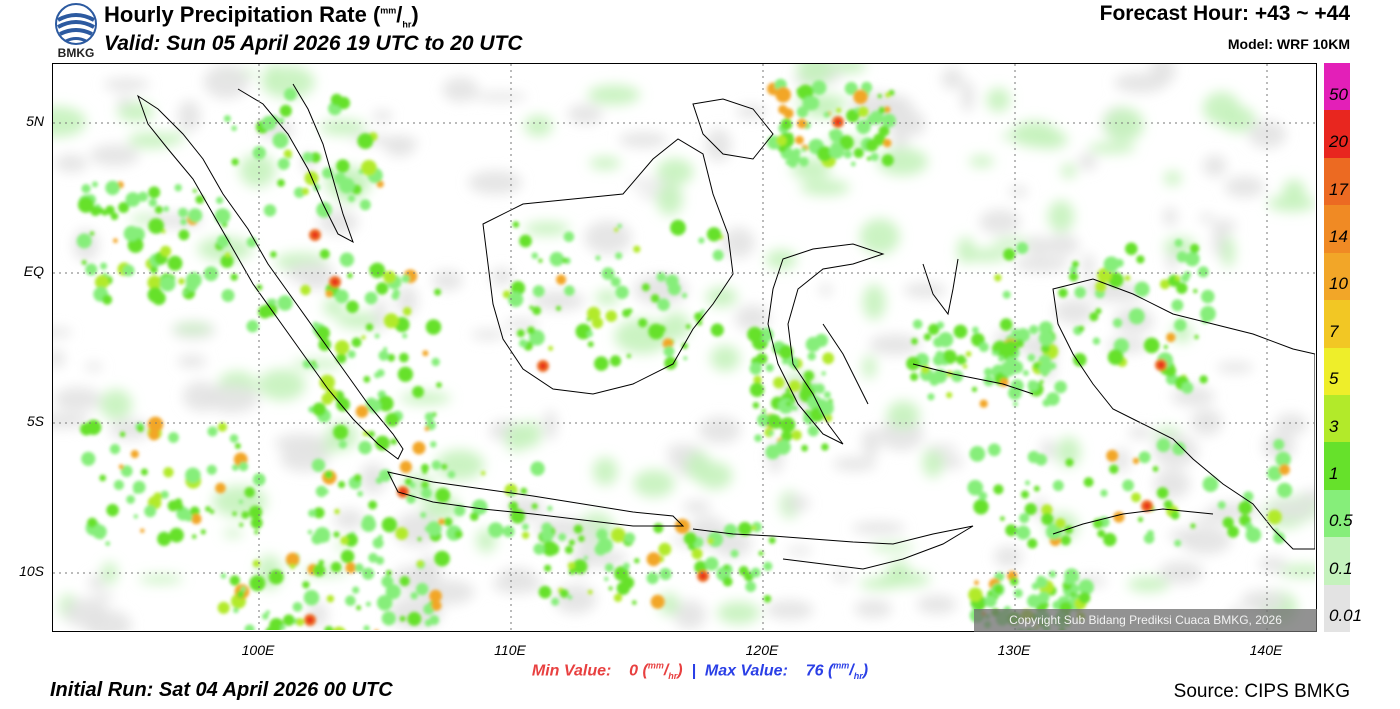 This screenshot has width=1400, height=709. I want to click on bmkg-logo-icon, so click(76, 24).